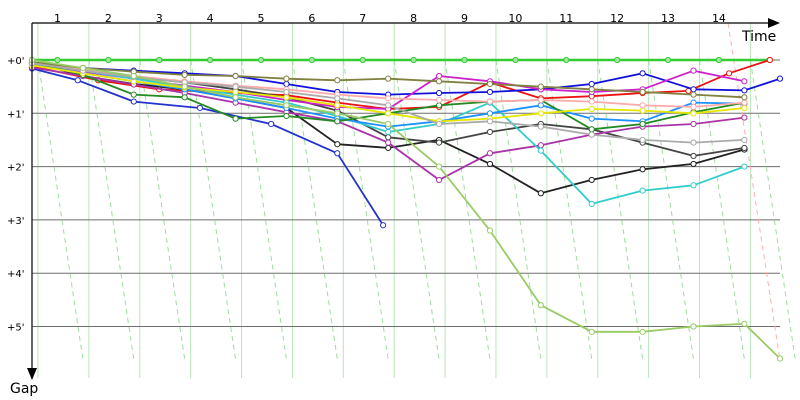 Image resolution: width=800 pixels, height=400 pixels. What do you see at coordinates (464, 18) in the screenshot?
I see `x-tick-label: 9` at bounding box center [464, 18].